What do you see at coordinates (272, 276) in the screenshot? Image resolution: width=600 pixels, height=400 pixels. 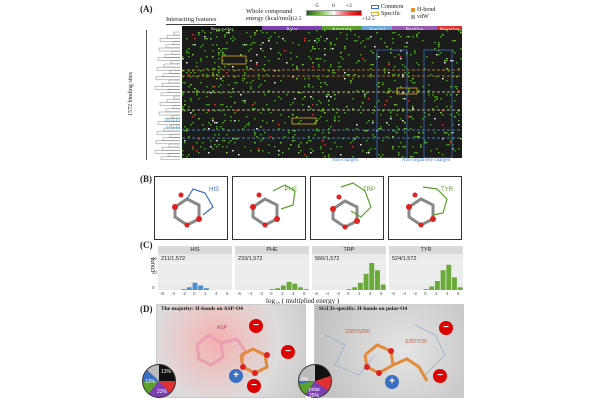 I see `hist-plot-phe` at bounding box center [272, 276].